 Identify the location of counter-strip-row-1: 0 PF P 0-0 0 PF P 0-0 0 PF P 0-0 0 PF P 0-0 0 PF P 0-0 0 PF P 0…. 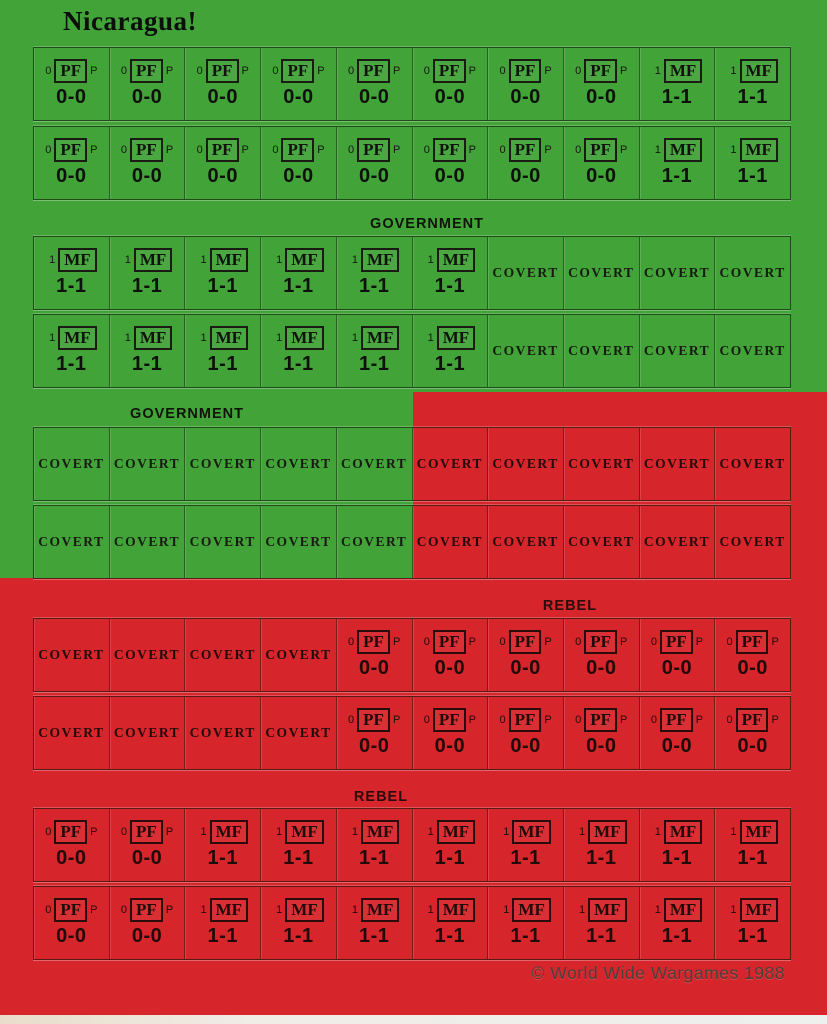
(412, 84).